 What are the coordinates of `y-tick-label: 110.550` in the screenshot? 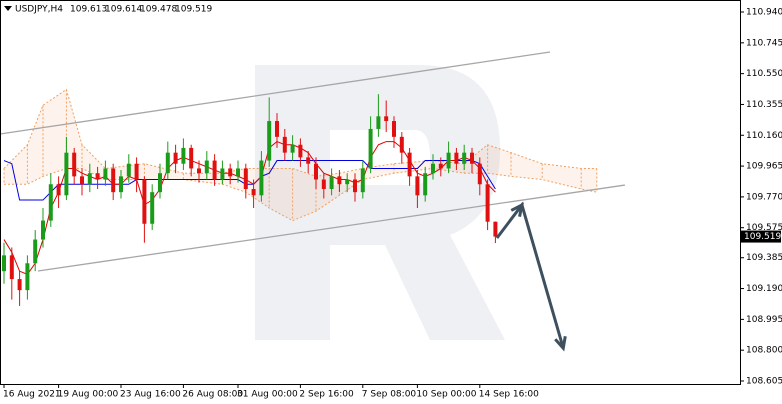 It's located at (764, 74).